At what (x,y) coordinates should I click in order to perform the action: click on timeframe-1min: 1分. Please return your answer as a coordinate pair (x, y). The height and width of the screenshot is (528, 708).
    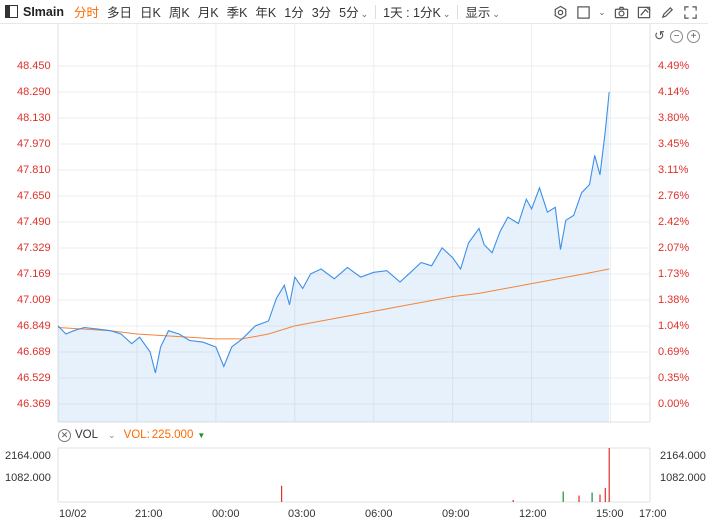
    Looking at the image, I should click on (294, 13).